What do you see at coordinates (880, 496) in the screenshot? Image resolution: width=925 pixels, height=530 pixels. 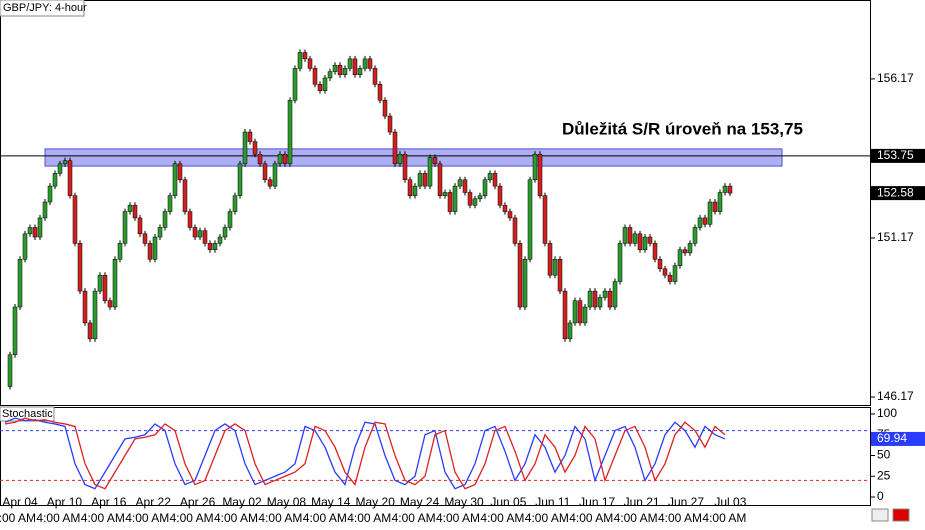 I see `y-tick-label: 0` at bounding box center [880, 496].